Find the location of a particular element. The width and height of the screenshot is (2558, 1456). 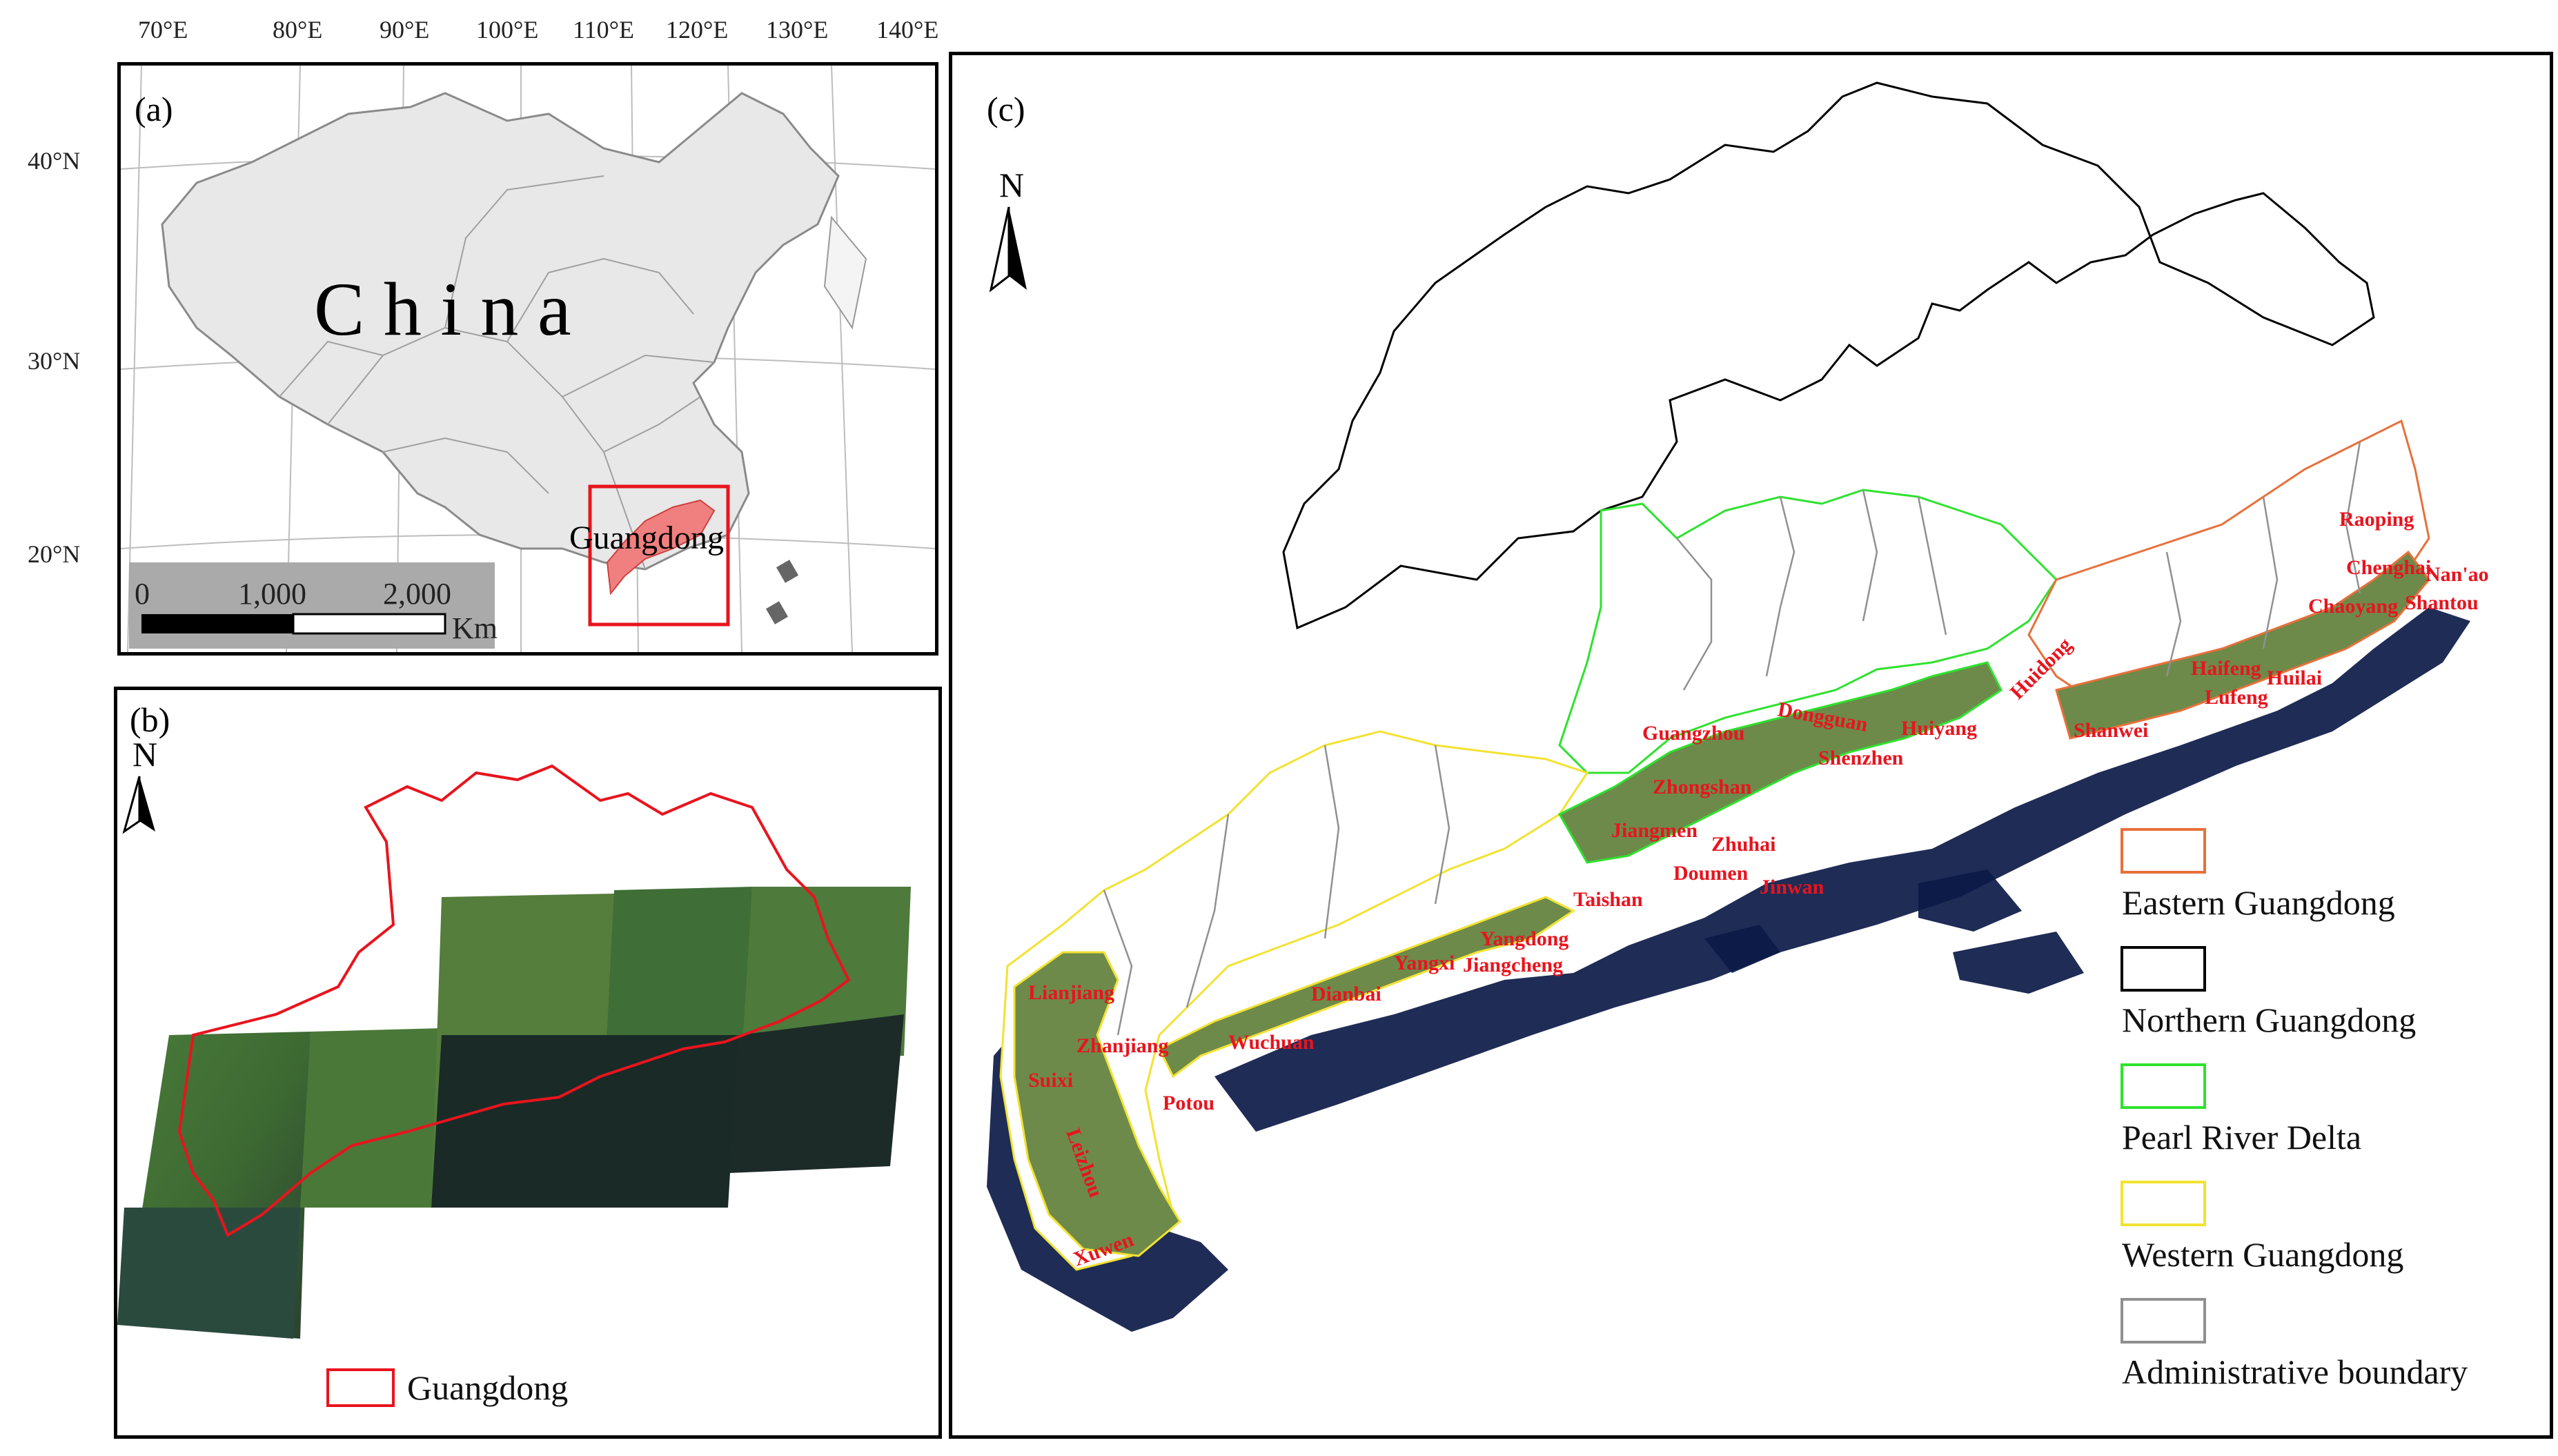

place-label: Shenzhen is located at coordinates (1861, 758).